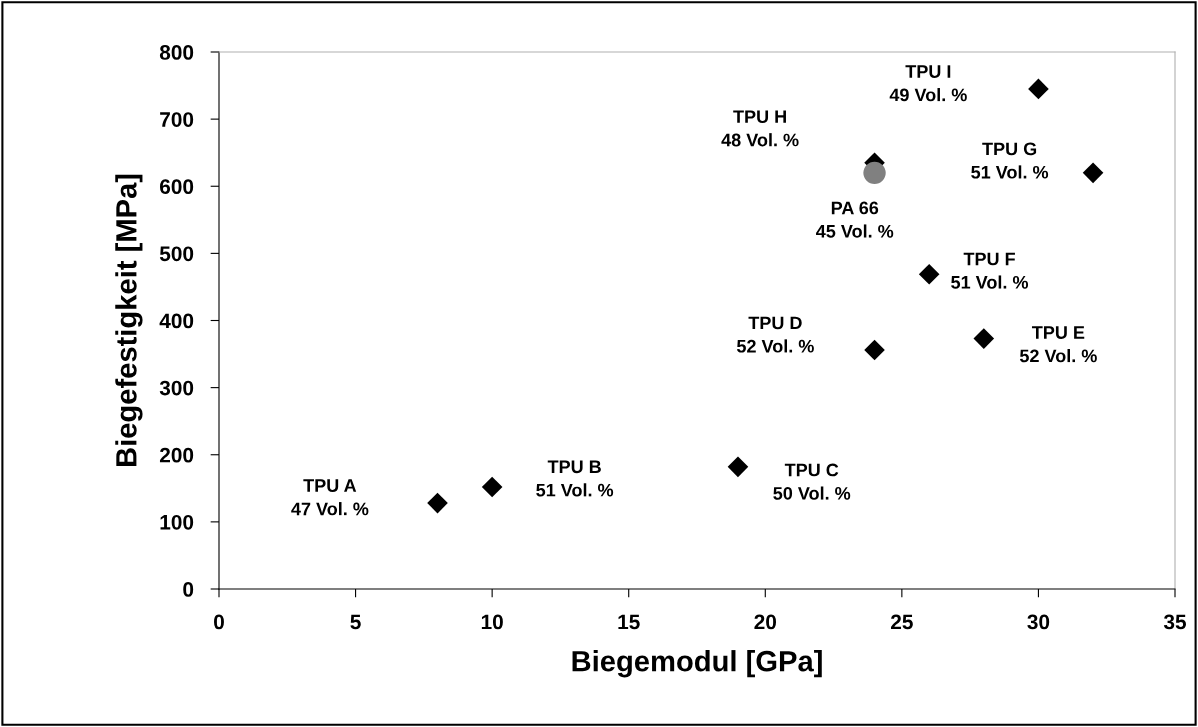 Image resolution: width=1198 pixels, height=727 pixels. What do you see at coordinates (176, 455) in the screenshot?
I see `y-tick-label: 200` at bounding box center [176, 455].